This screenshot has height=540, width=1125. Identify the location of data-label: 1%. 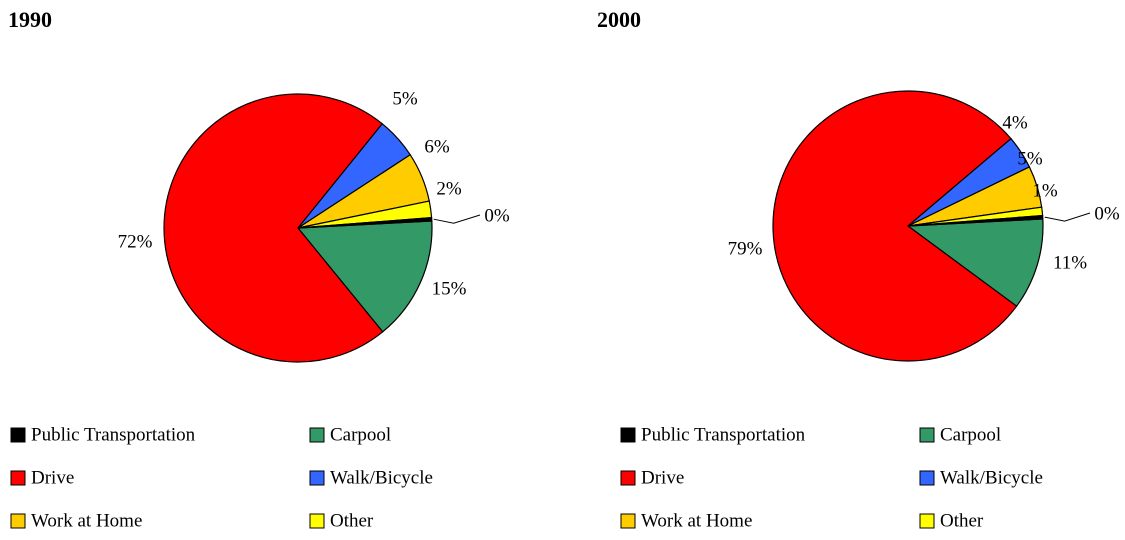
(1045, 190).